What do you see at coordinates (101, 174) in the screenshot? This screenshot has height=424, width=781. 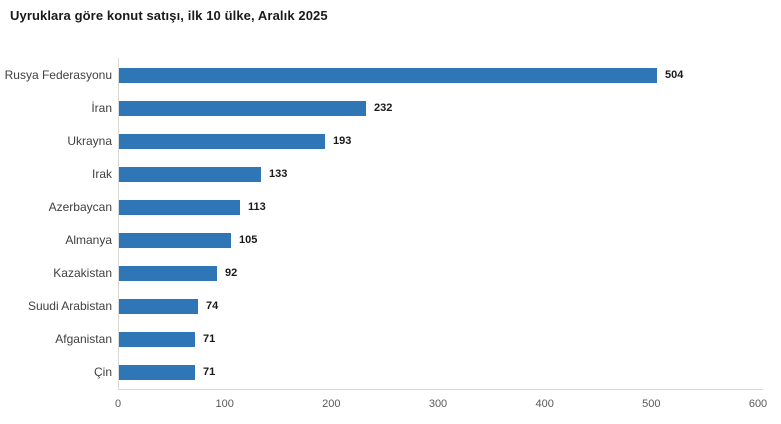 I see `category-label: Irak` at bounding box center [101, 174].